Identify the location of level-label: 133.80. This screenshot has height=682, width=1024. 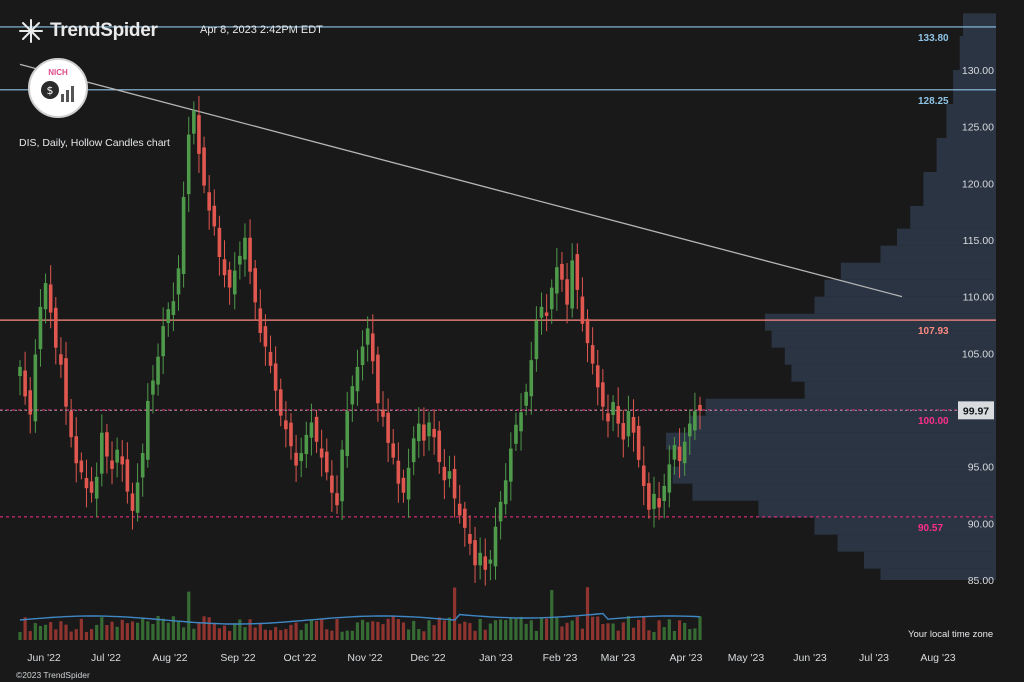
(933, 38).